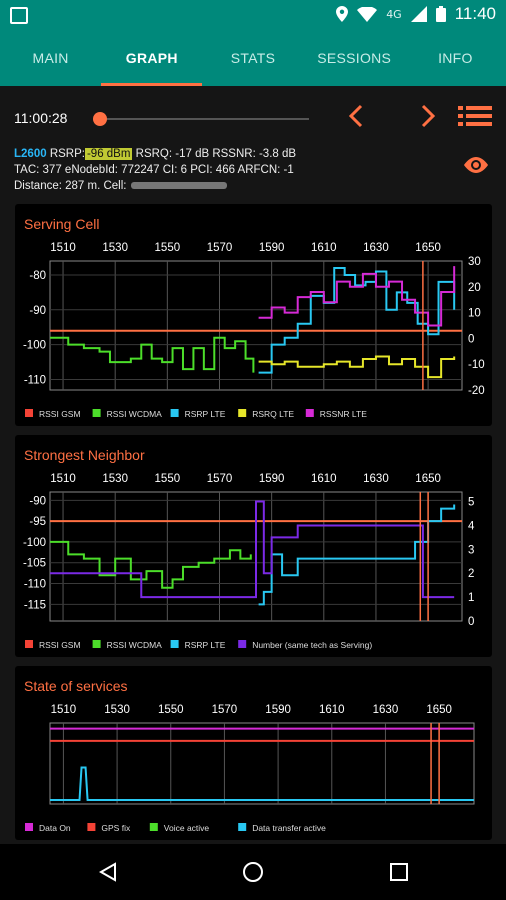 The height and width of the screenshot is (900, 506). I want to click on list-icon, so click(475, 116).